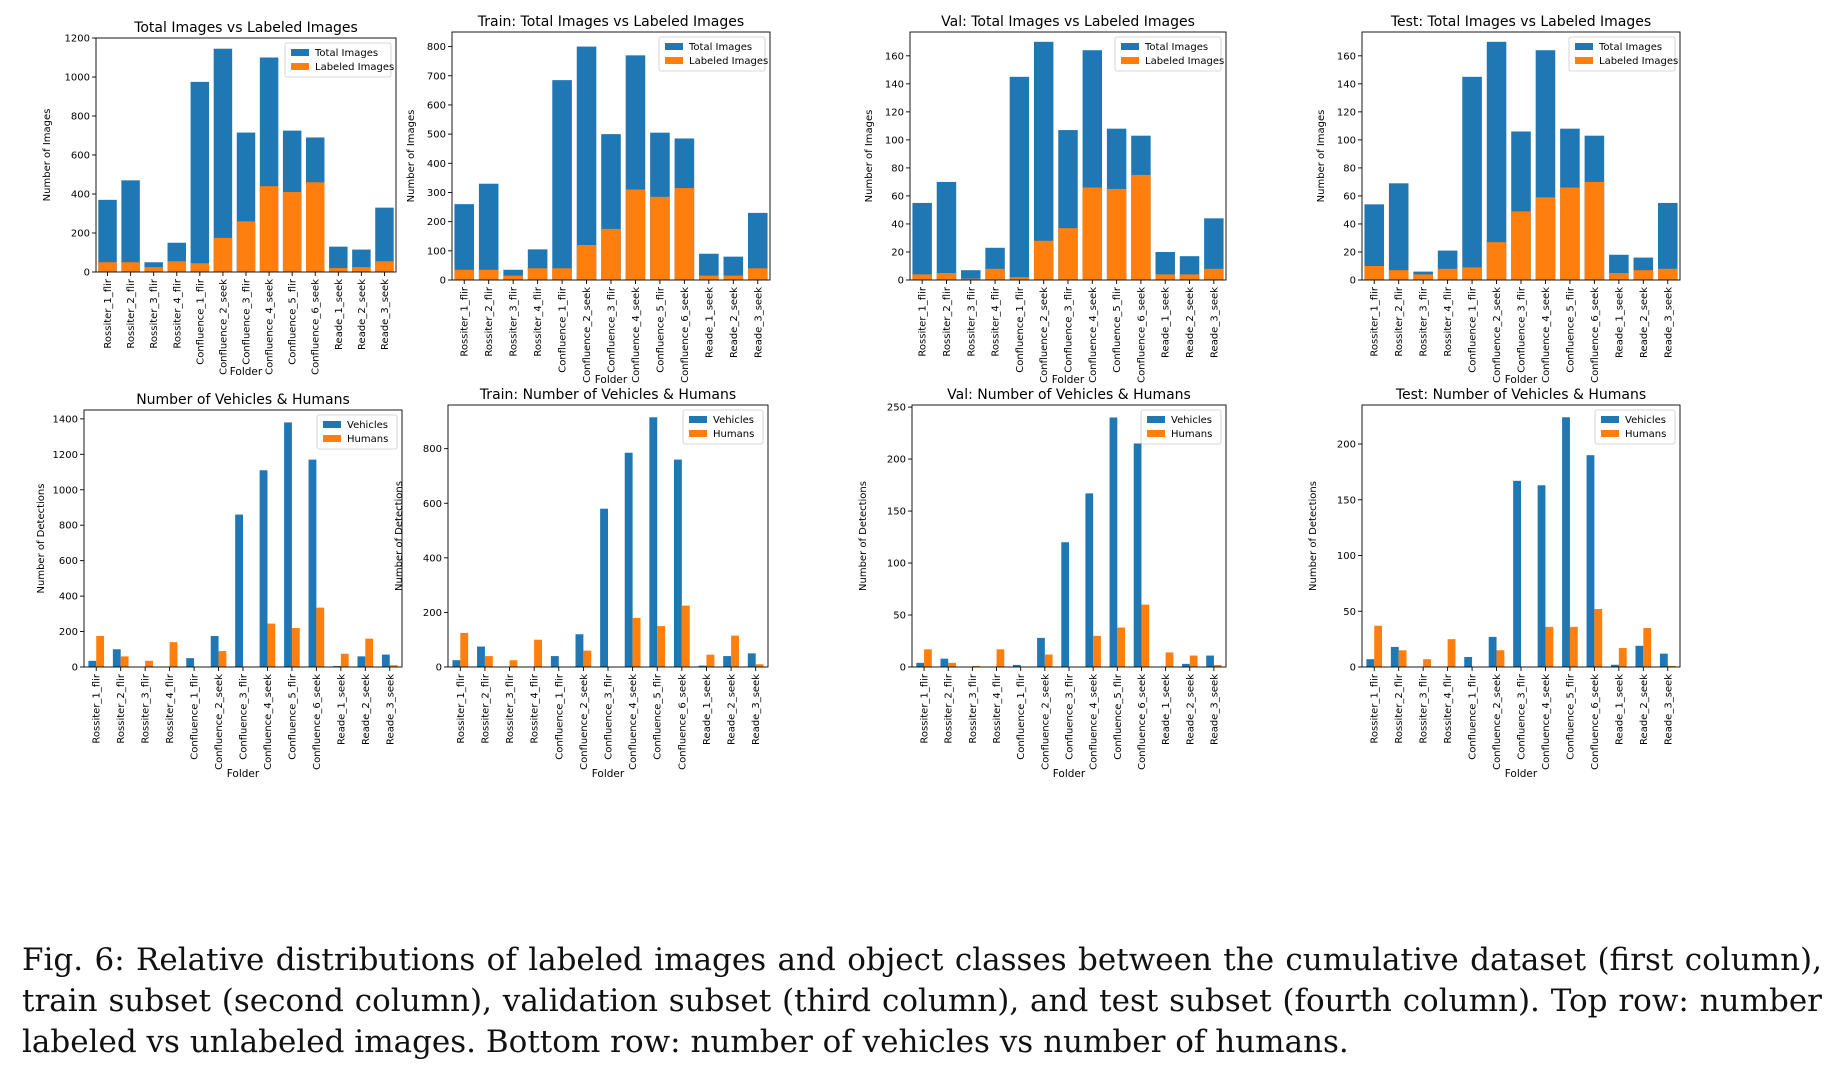 The width and height of the screenshot is (1842, 1078). I want to click on legend: Total Images Labeled Images, so click(1169, 54).